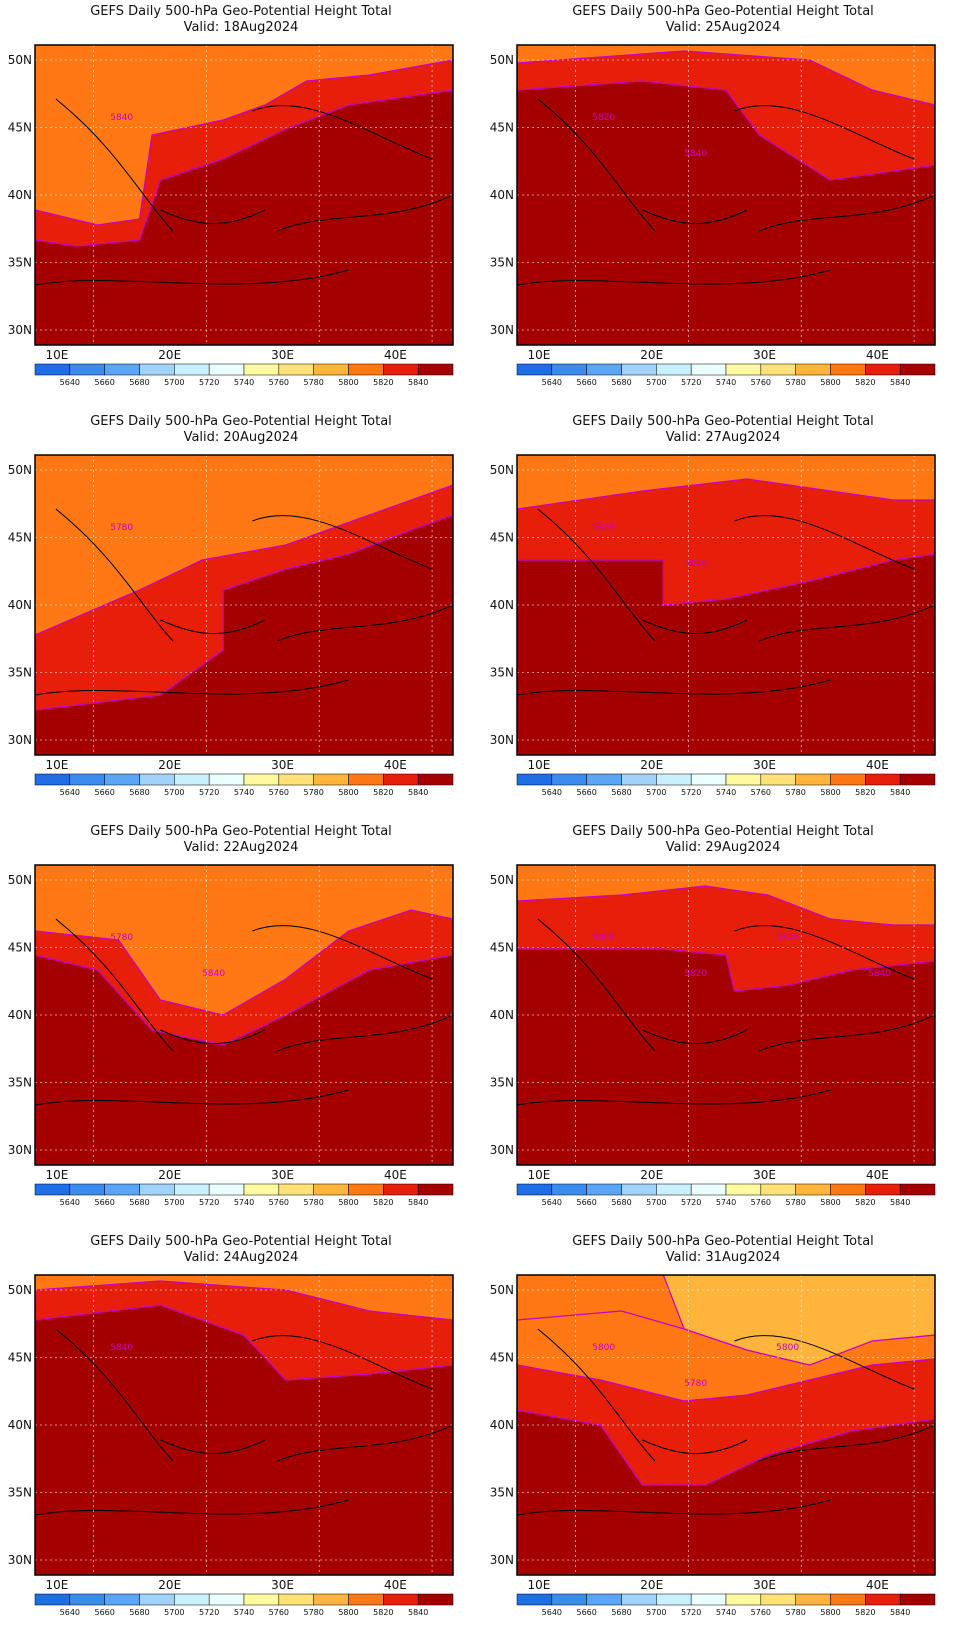  Describe the element at coordinates (726, 1612) in the screenshot. I see `colorbar-label: 5740` at that location.